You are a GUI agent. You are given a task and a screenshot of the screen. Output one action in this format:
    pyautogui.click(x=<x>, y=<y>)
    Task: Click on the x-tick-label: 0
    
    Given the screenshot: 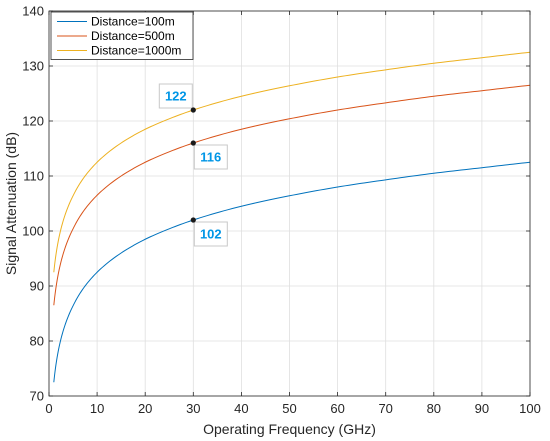 What is the action you would take?
    pyautogui.click(x=48, y=408)
    